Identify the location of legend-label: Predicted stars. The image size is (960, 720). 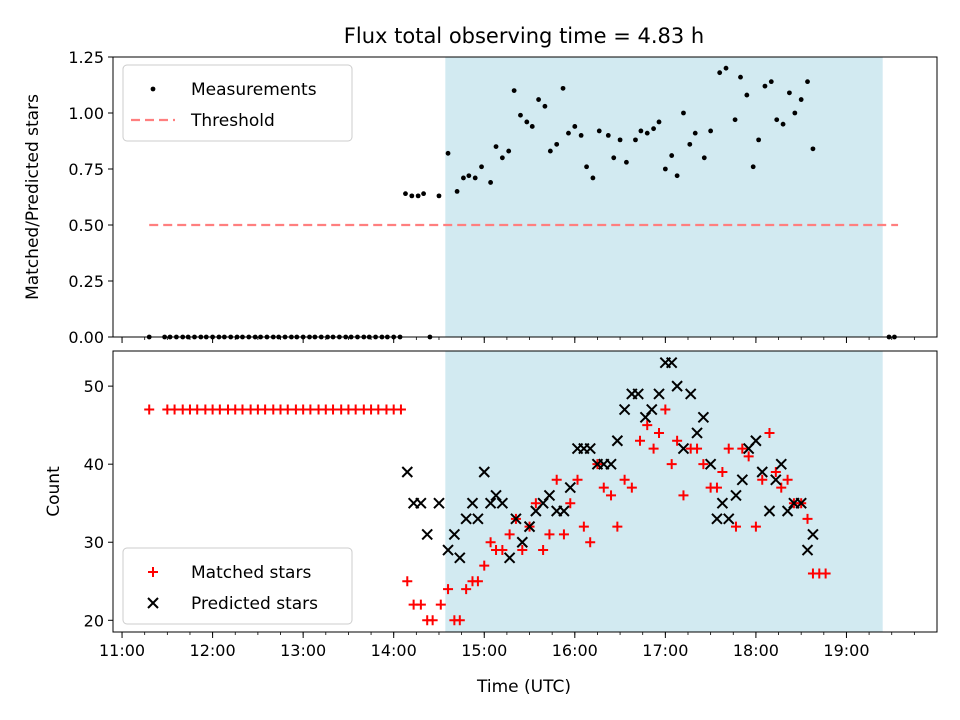
(254, 604).